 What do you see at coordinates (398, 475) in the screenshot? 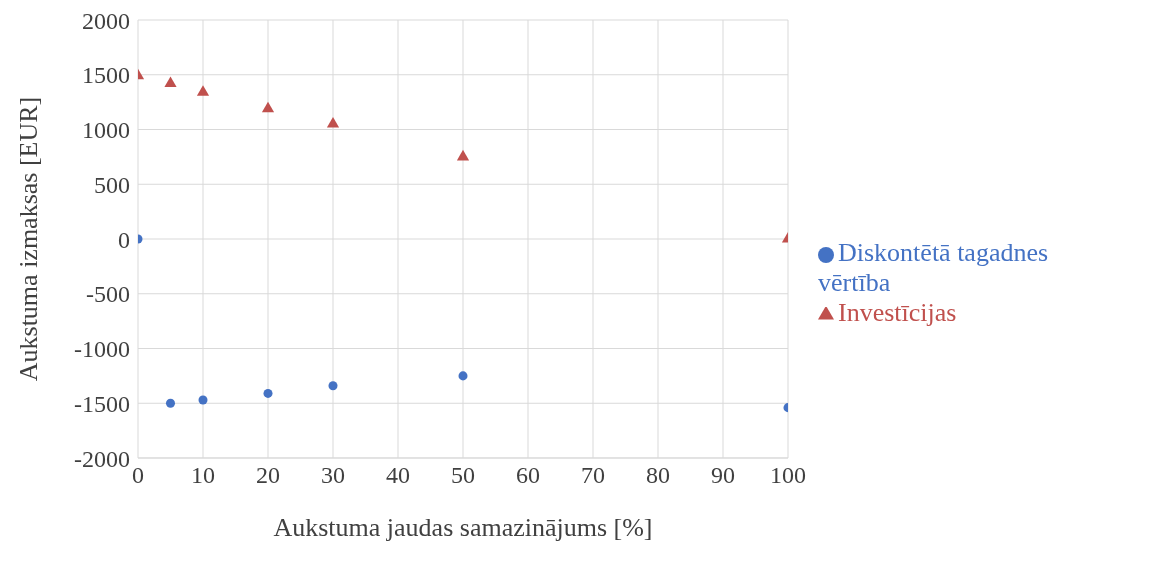
I see `x-tick-label: 40` at bounding box center [398, 475].